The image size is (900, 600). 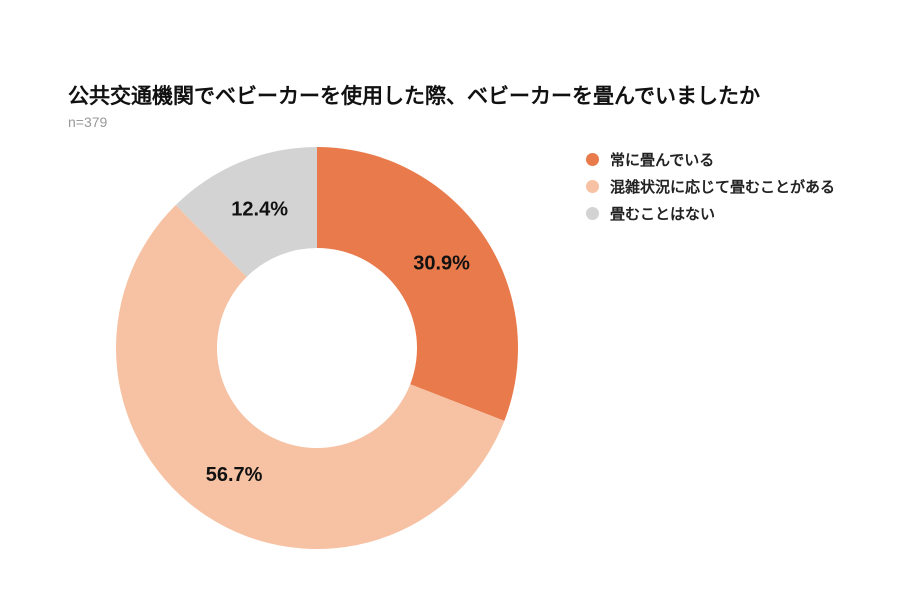 I want to click on data-label: 56.7%, so click(x=234, y=475).